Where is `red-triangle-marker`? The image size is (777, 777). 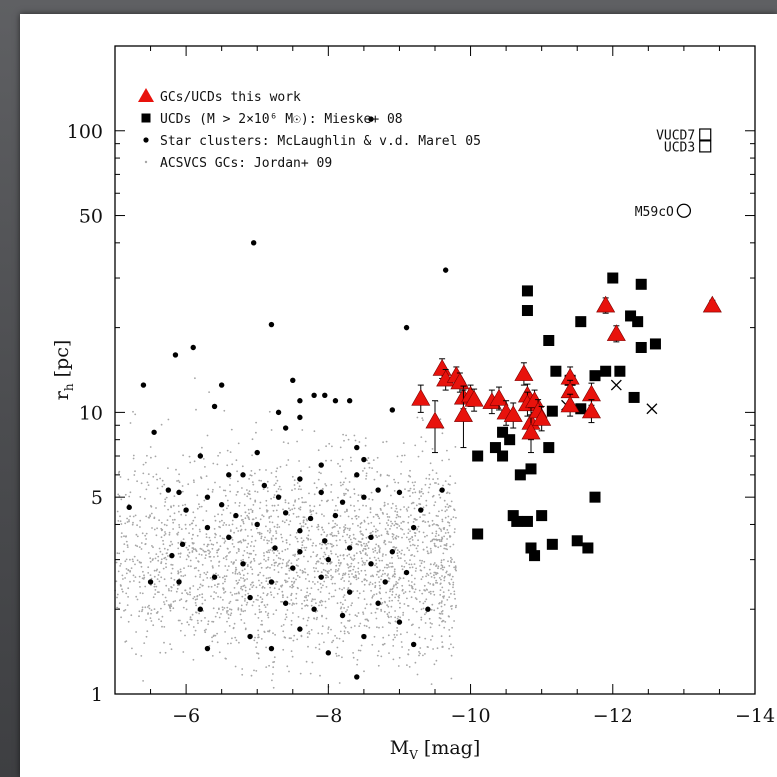
red-triangle-marker is located at coordinates (606, 304).